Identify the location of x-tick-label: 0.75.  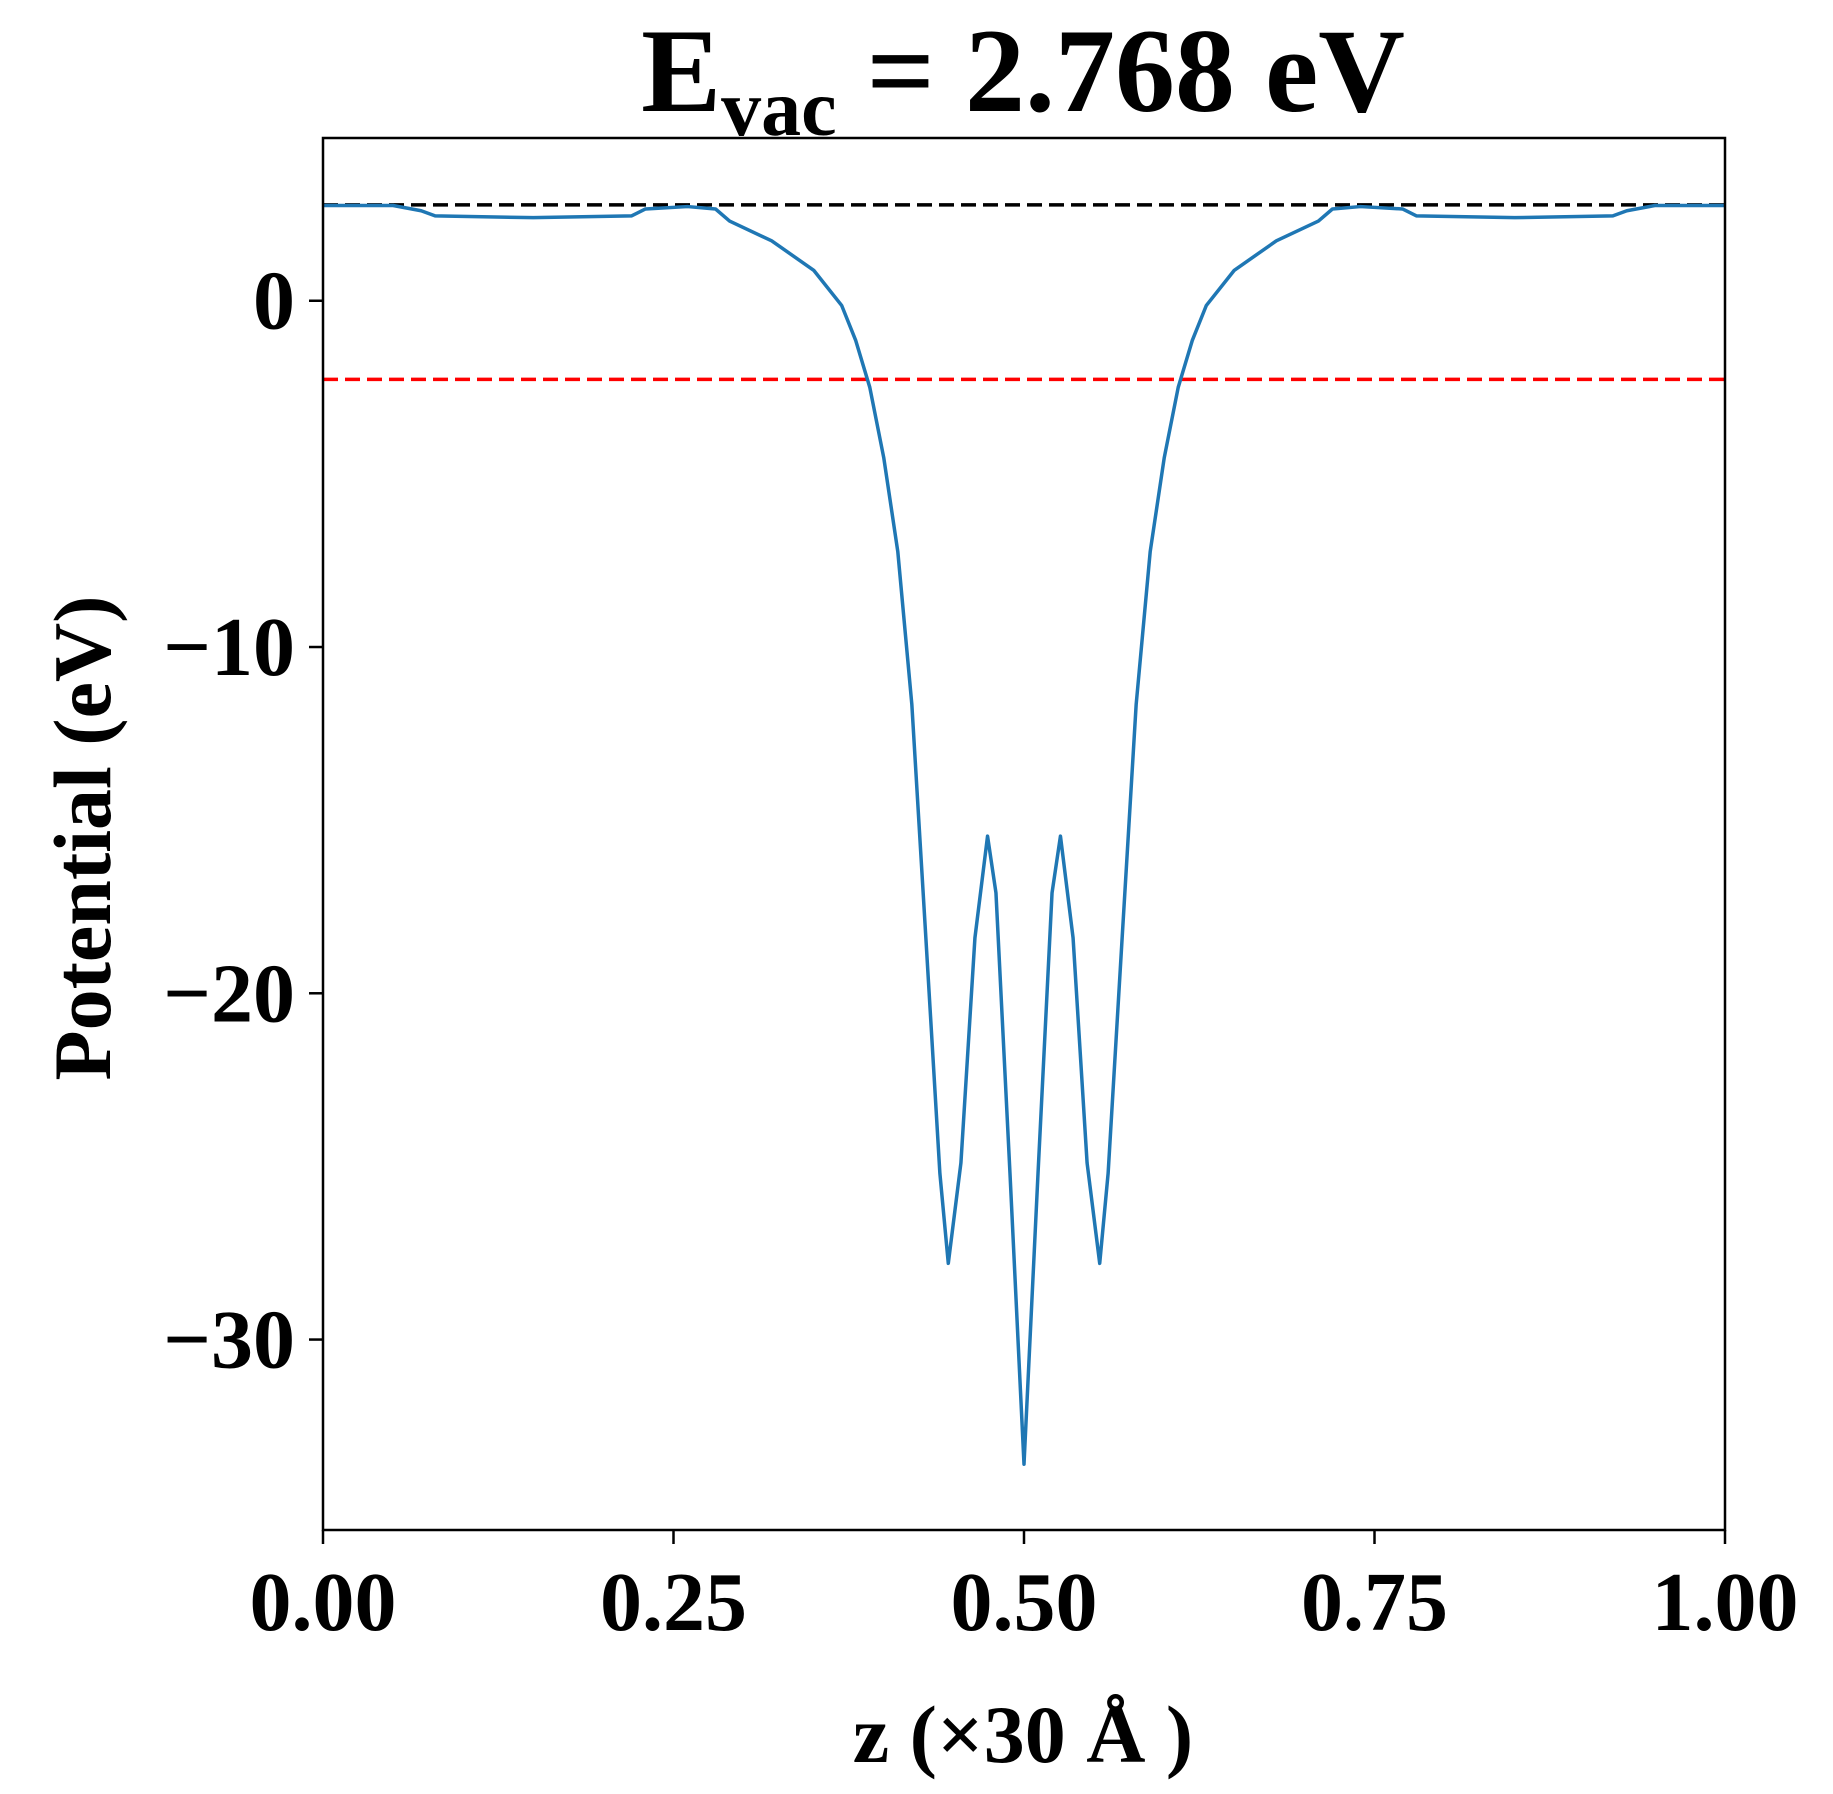
(1374, 1602).